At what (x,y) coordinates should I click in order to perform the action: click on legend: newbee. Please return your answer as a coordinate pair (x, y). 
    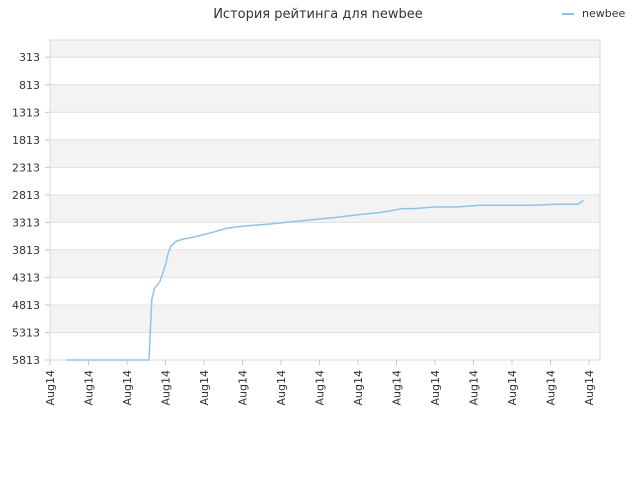
    Looking at the image, I should click on (593, 13).